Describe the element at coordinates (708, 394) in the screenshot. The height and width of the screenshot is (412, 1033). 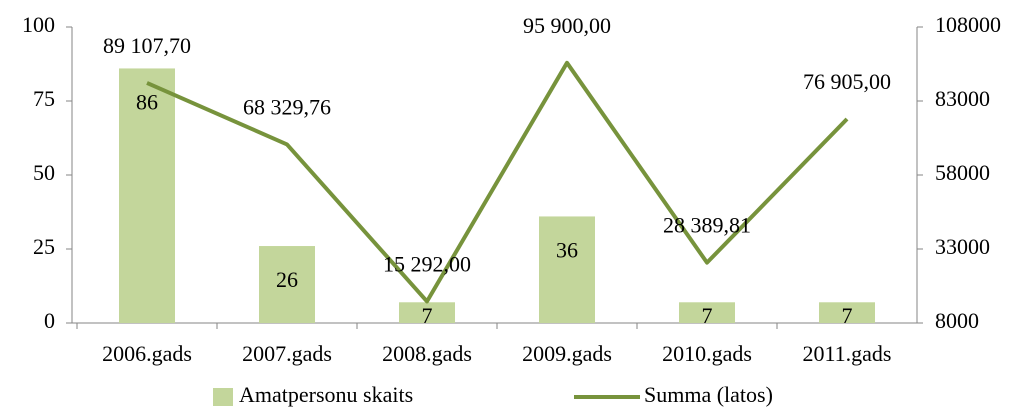
I see `legend-label: Summa (latos)` at that location.